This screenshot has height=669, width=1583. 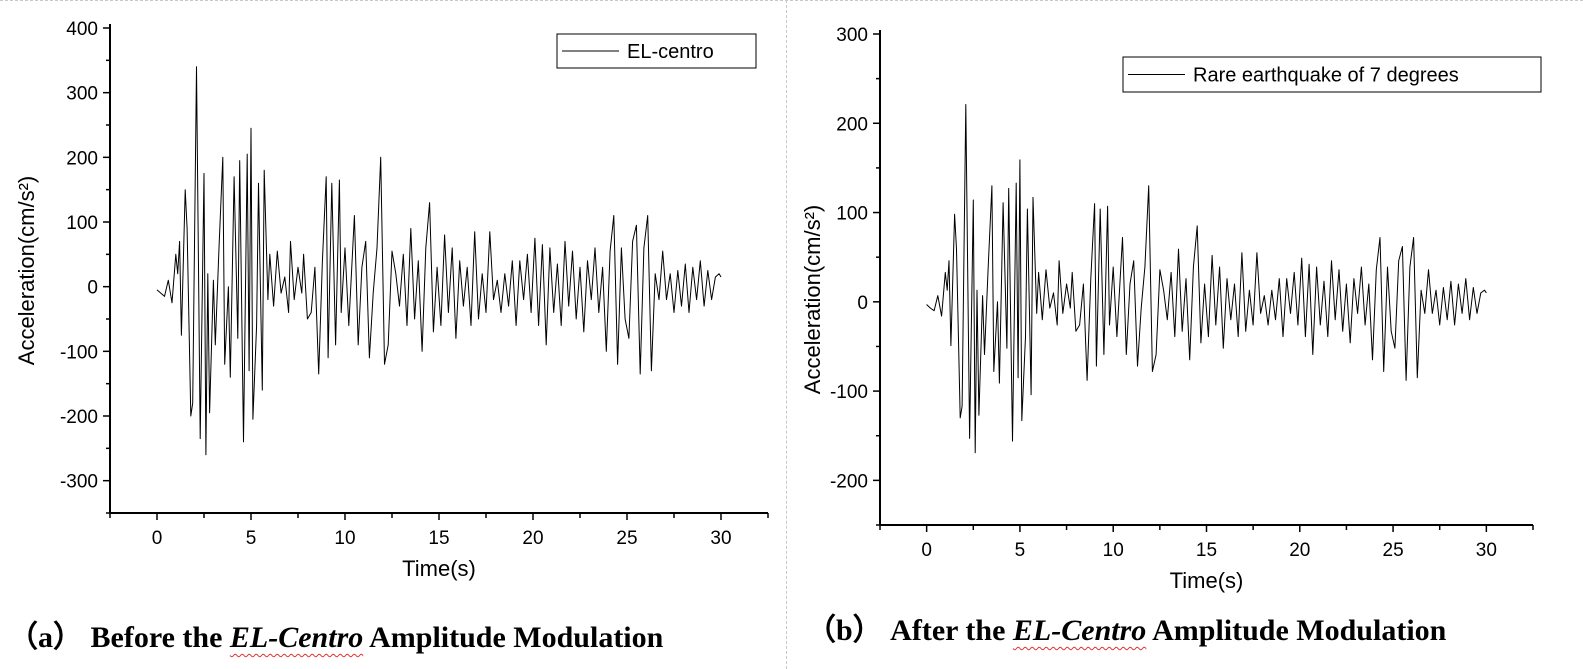 What do you see at coordinates (26, 270) in the screenshot?
I see `a-y-axis-label: Acceleration(cm/s²)` at bounding box center [26, 270].